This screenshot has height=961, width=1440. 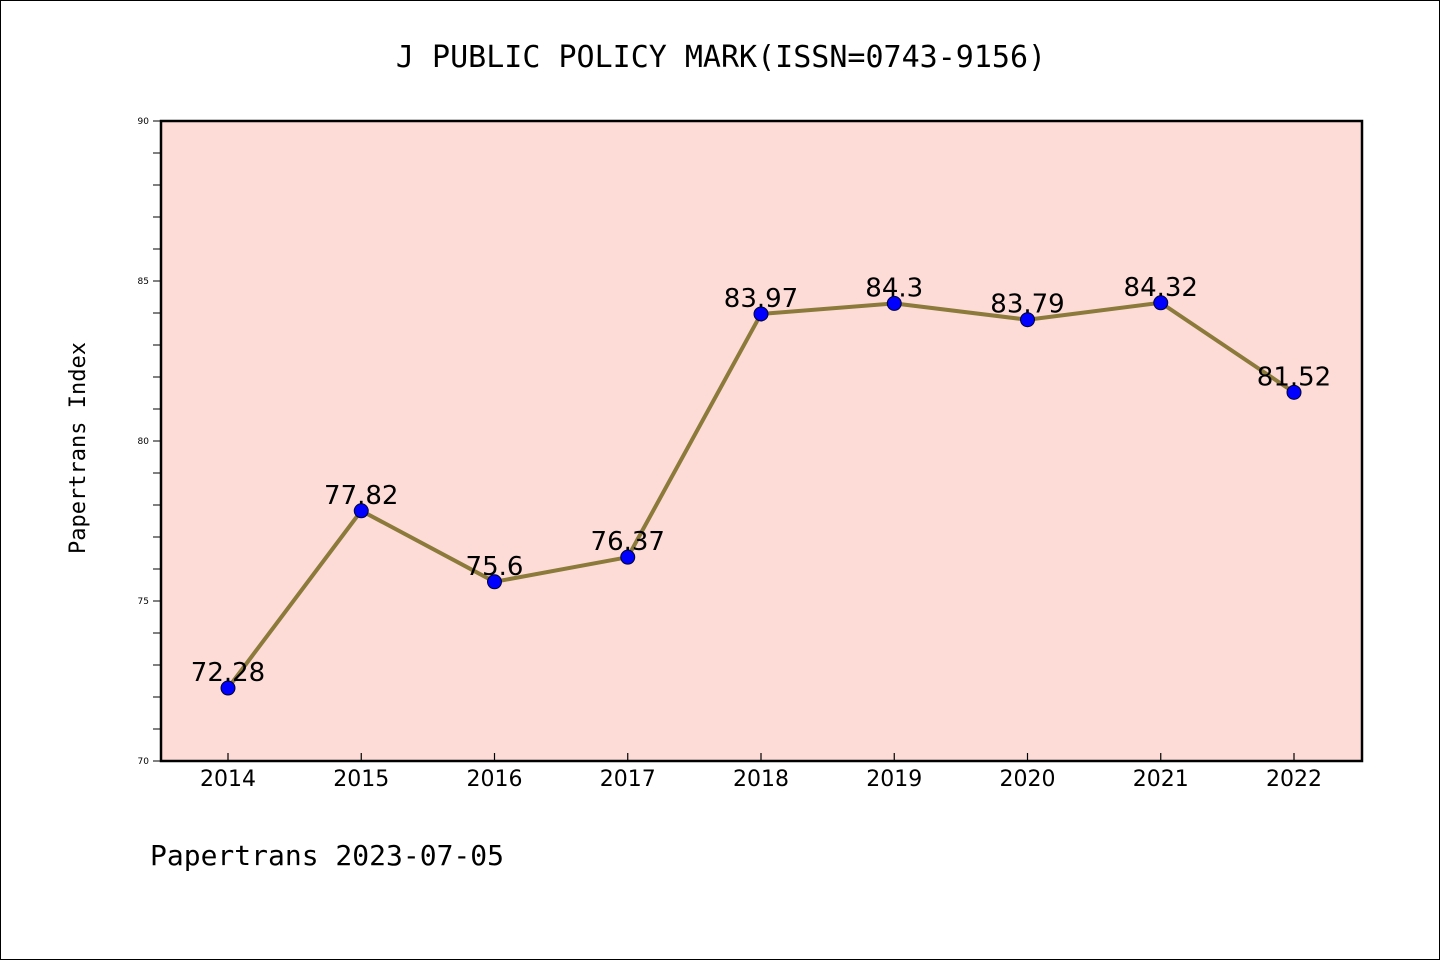 I want to click on y-axis-label: Papertrans Index, so click(x=78, y=448).